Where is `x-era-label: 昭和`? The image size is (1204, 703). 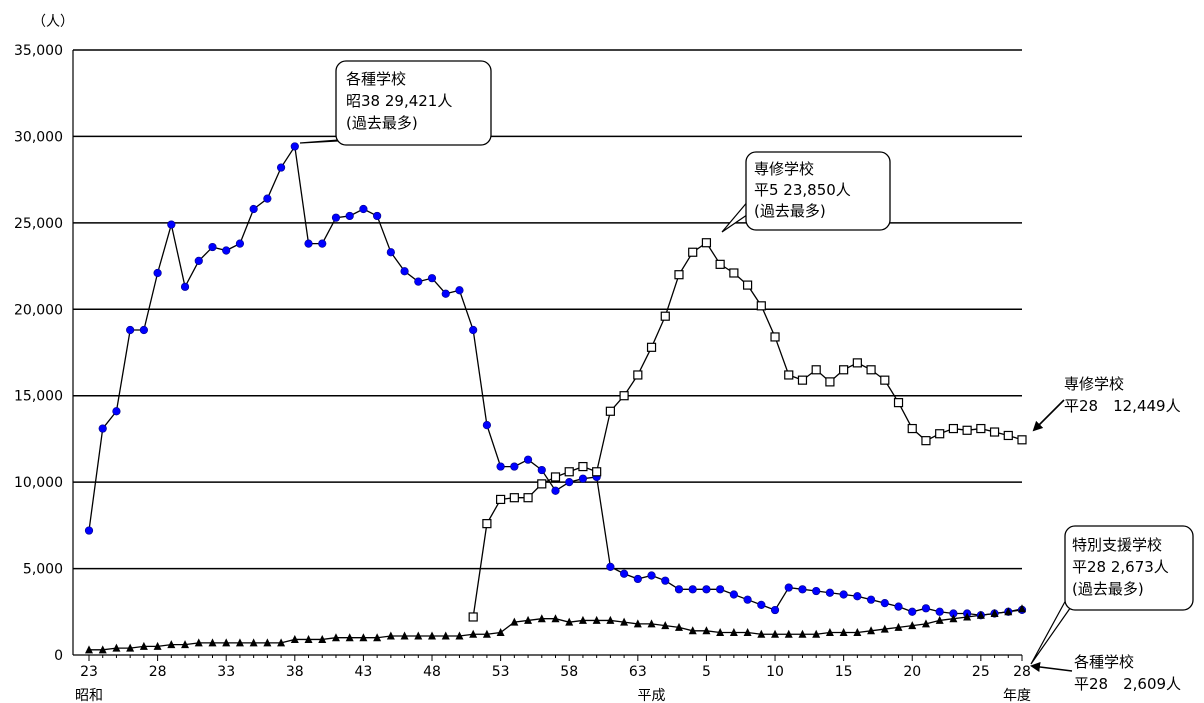
x-era-label: 昭和 is located at coordinates (89, 695).